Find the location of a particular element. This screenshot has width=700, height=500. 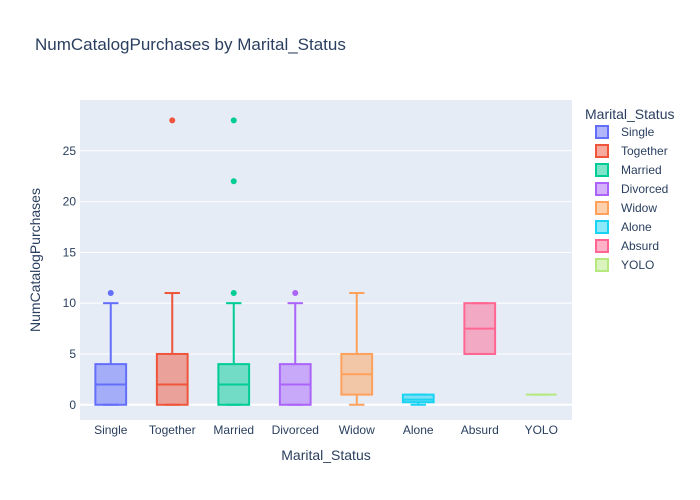

x-tick-label: Divorced is located at coordinates (295, 430).